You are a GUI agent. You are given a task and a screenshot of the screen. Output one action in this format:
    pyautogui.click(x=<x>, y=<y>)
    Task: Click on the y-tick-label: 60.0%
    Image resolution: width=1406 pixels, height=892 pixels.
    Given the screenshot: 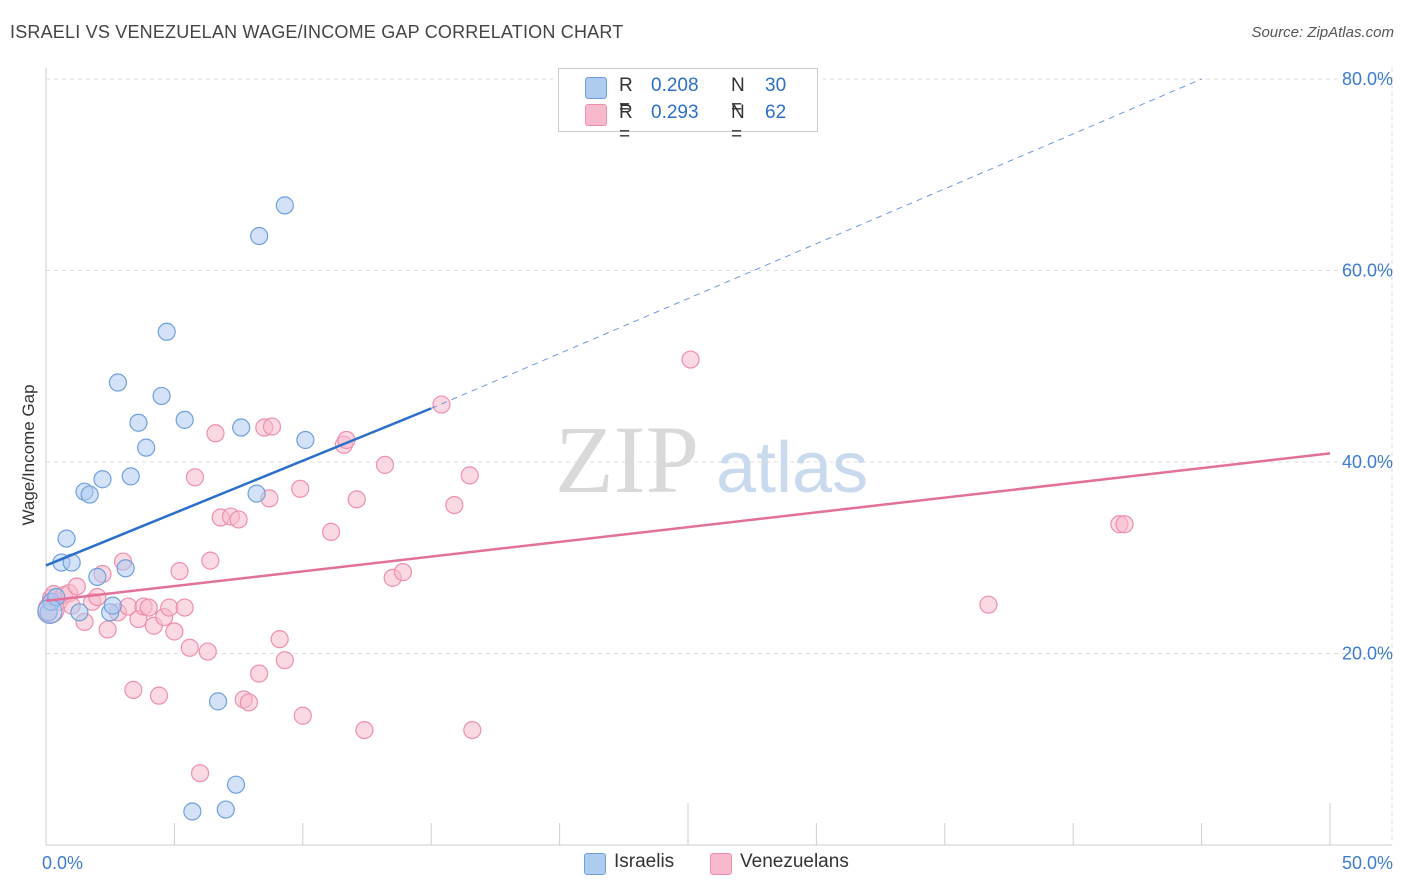 What is the action you would take?
    pyautogui.click(x=1367, y=271)
    